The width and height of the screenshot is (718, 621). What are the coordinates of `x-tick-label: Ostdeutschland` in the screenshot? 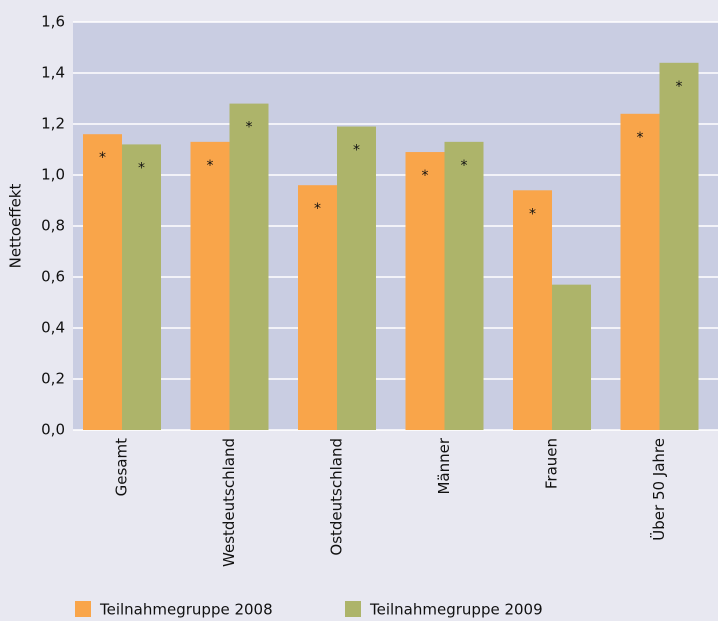 It's located at (337, 497).